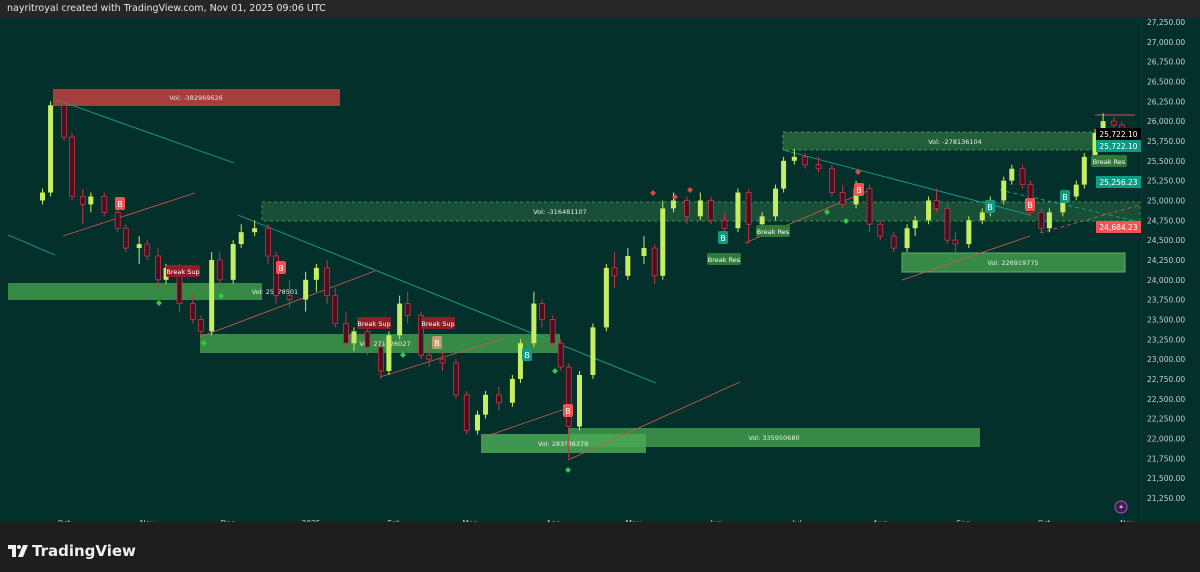  I want to click on demand-zone, so click(774, 437).